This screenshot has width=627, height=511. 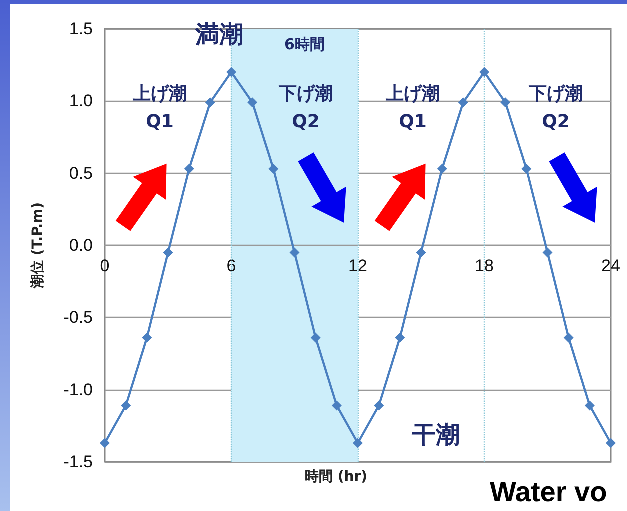 What do you see at coordinates (81, 101) in the screenshot?
I see `y-tick-label: 1.0` at bounding box center [81, 101].